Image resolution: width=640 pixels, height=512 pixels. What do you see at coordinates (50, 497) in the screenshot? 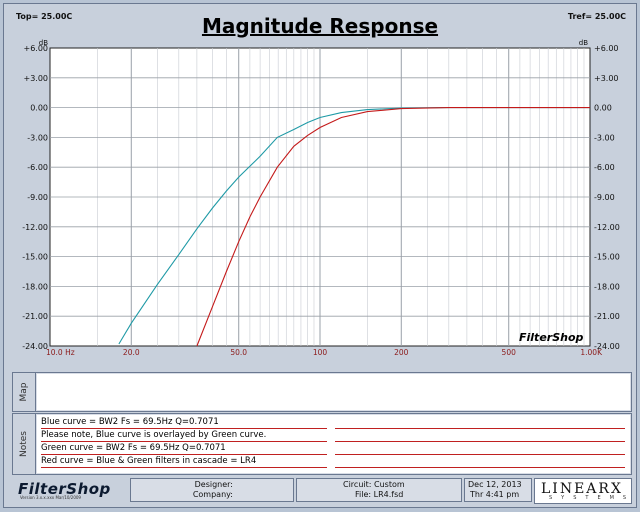
I see `version-text: Version 3.x.x.xxx Mar/10/2009` at bounding box center [50, 497].